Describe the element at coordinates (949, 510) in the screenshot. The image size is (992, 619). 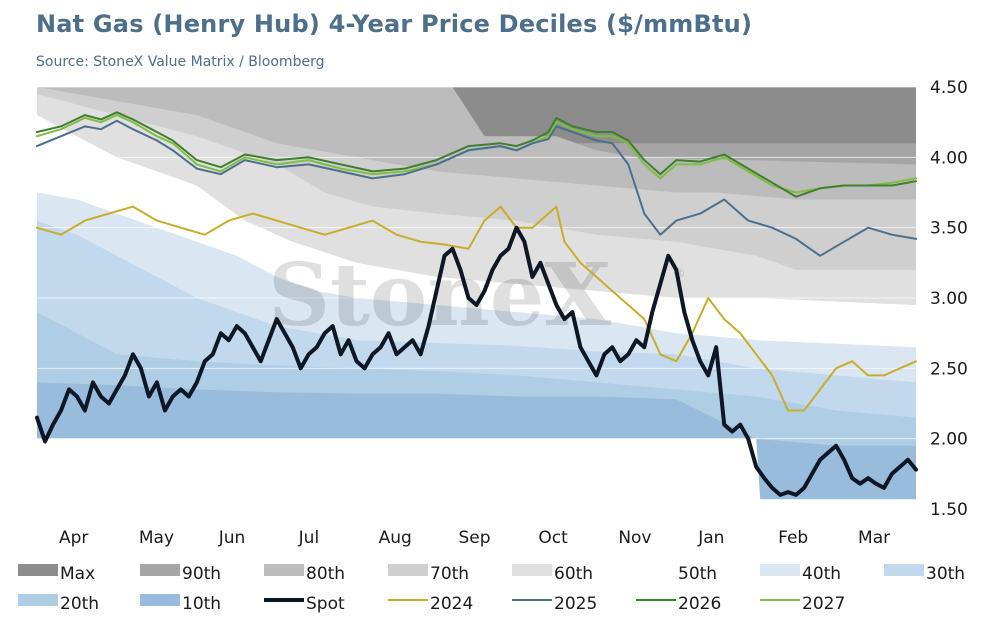
I see `y-tick-label: 1.50` at that location.